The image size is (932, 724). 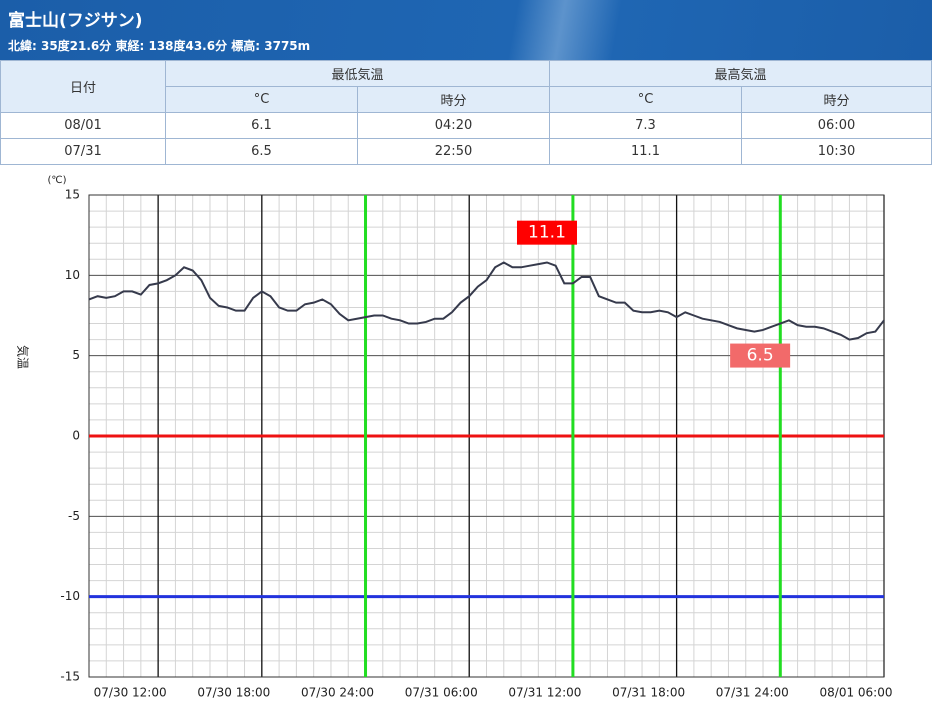 I want to click on y-tick-label: 15, so click(x=72, y=195).